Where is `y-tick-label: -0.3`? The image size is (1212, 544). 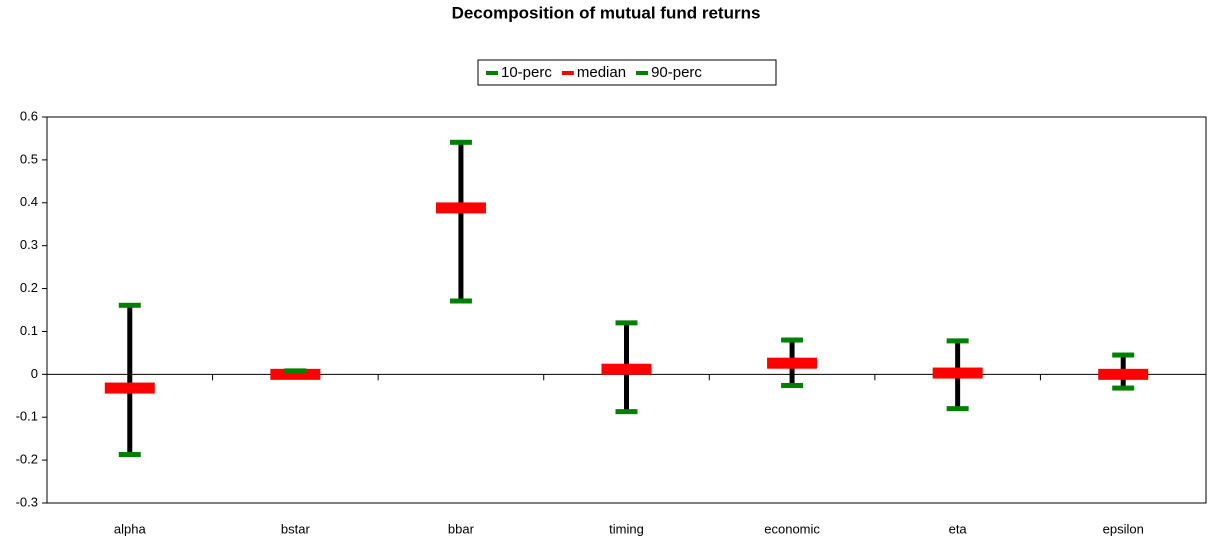 y-tick-label: -0.3 is located at coordinates (27, 501).